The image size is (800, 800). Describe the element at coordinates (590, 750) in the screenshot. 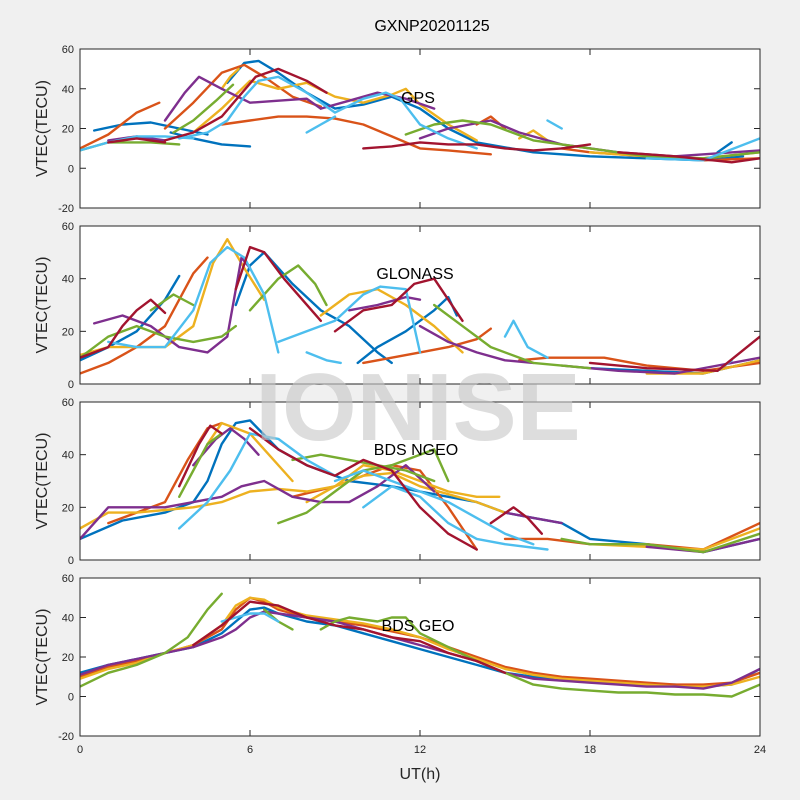

I see `x-tick-label: 18` at that location.